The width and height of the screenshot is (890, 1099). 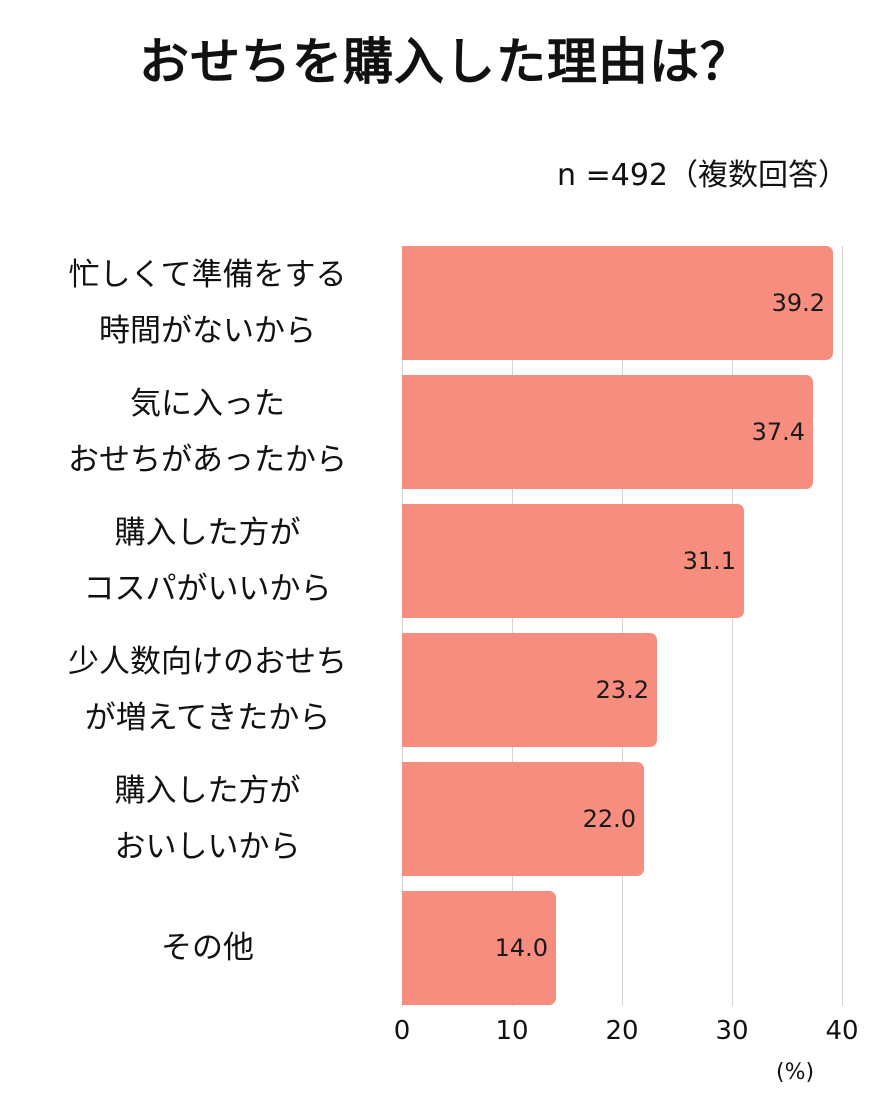 I want to click on bar-value: 31.1, so click(x=709, y=561).